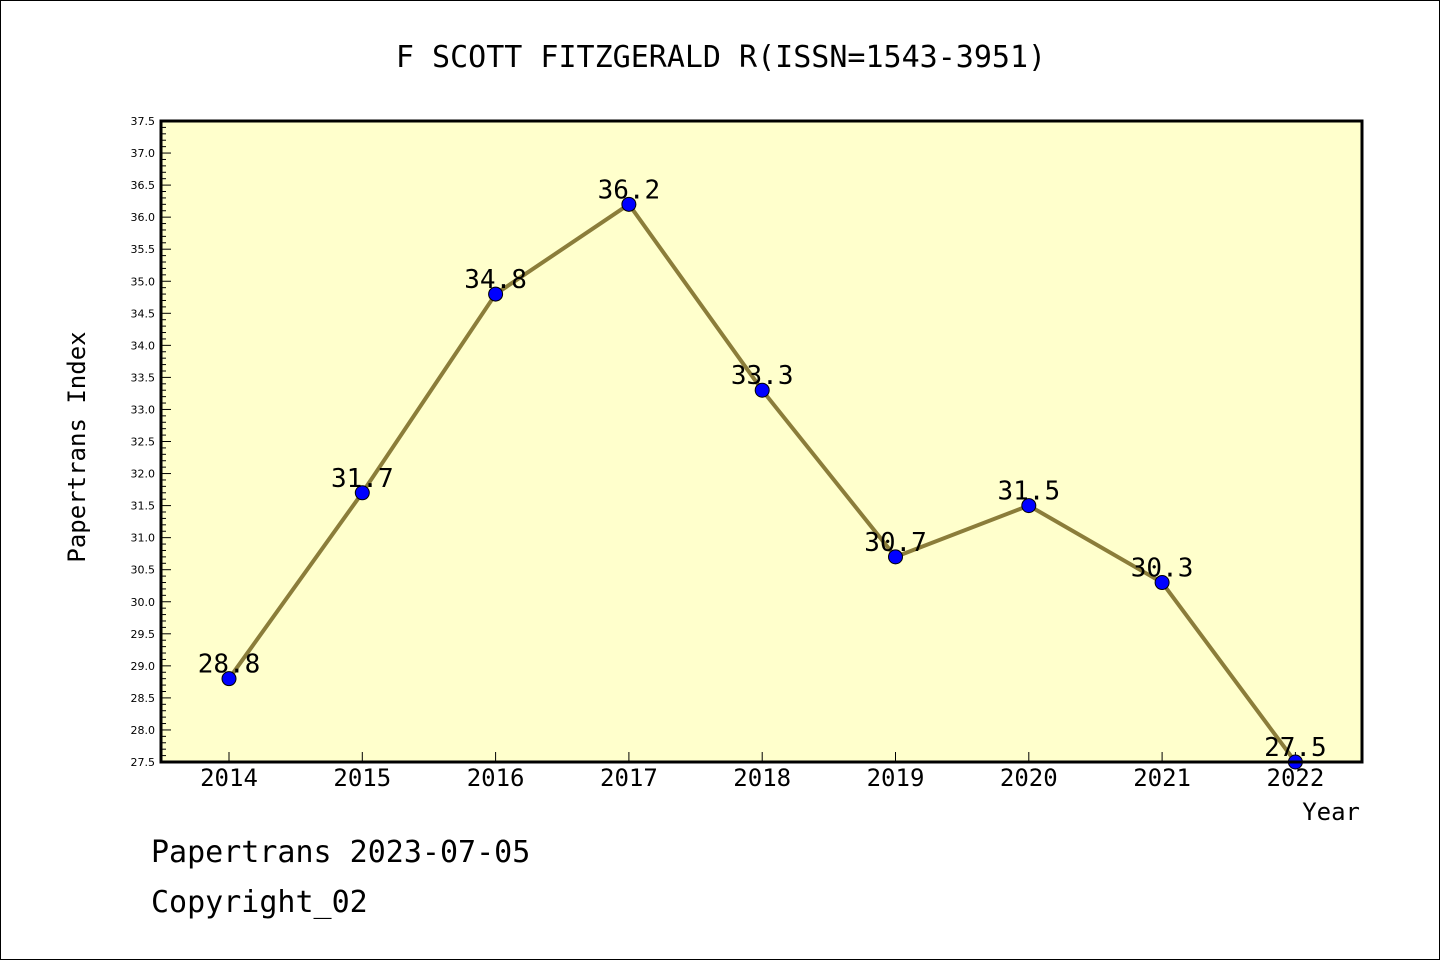 This screenshot has width=1440, height=961. Describe the element at coordinates (143, 666) in the screenshot. I see `y-tick-label: 29.0` at that location.